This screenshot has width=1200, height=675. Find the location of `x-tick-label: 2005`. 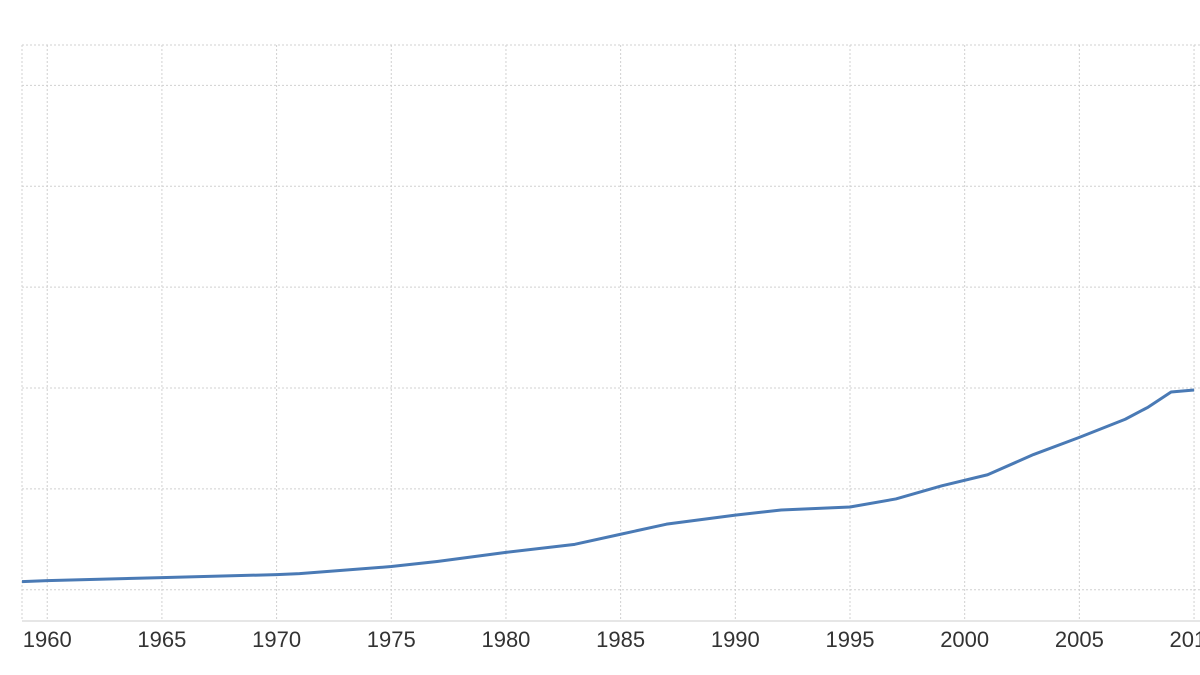

x-tick-label: 2005 is located at coordinates (1079, 639).